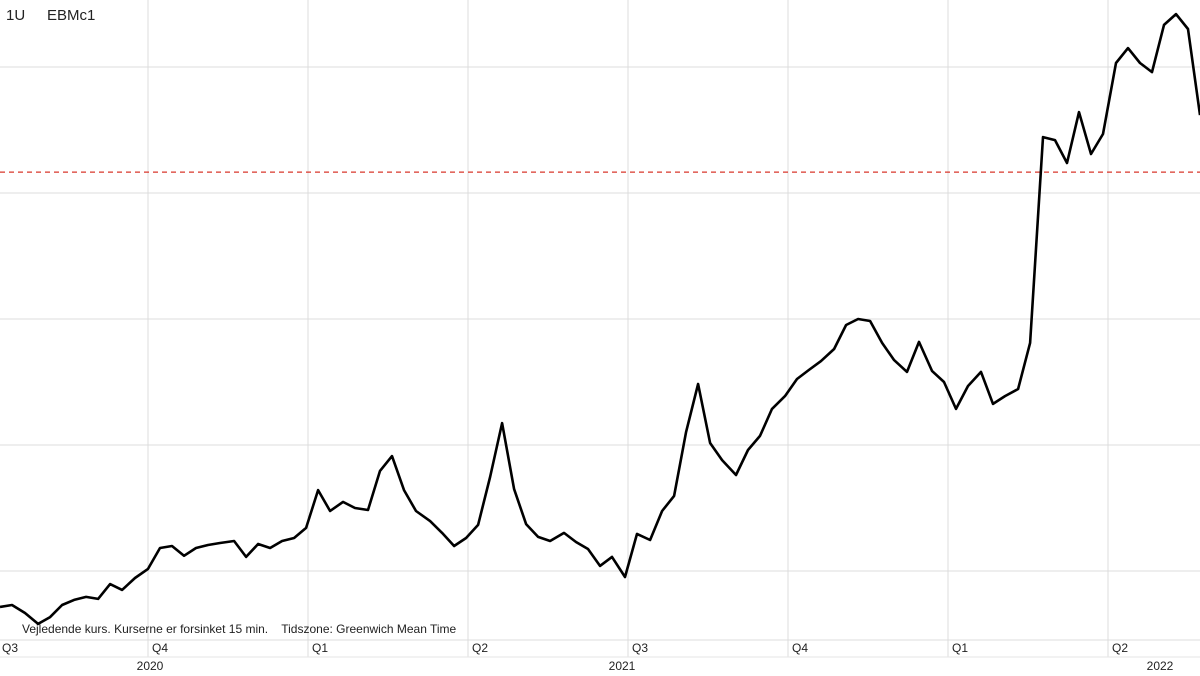  I want to click on symbol: EBMc1, so click(71, 15).